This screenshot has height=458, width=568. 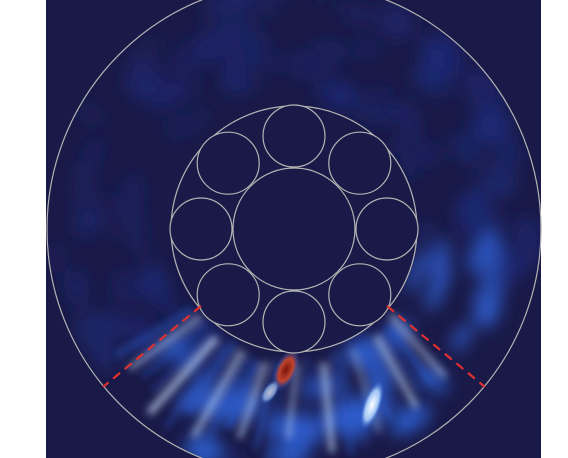 What do you see at coordinates (270, 392) in the screenshot?
I see `hotspot-white-small` at bounding box center [270, 392].